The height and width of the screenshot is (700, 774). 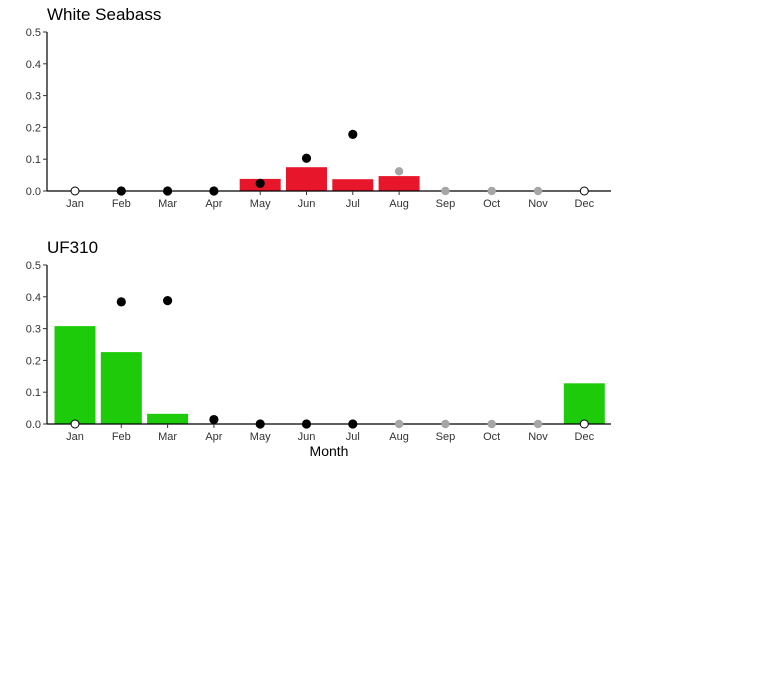 I want to click on bar-jun, so click(x=306, y=179).